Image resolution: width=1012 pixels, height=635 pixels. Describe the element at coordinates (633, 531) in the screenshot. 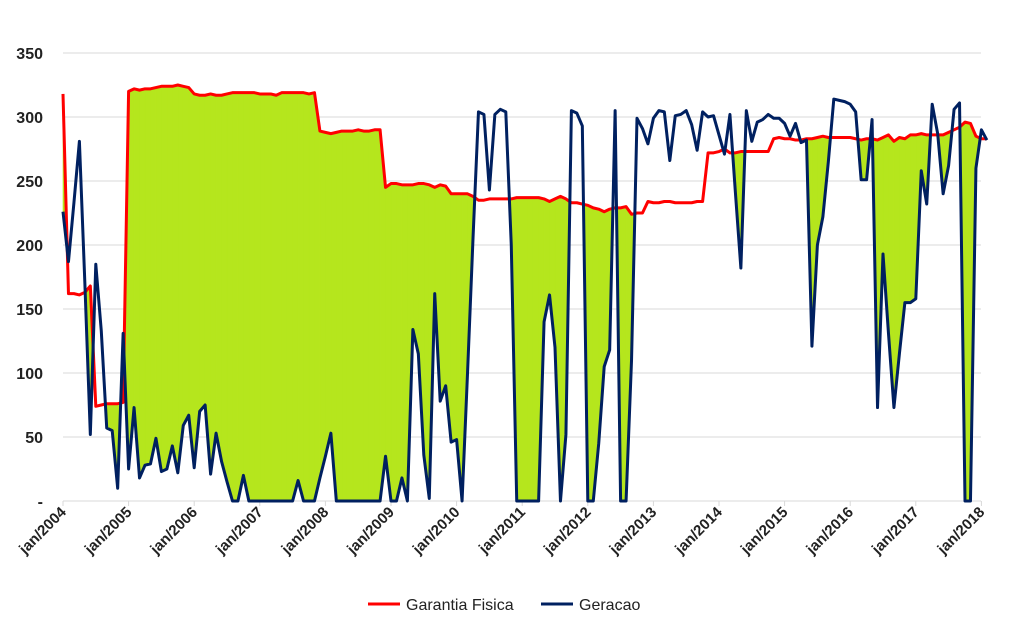

I see `x-tick-label: jan/2013` at that location.